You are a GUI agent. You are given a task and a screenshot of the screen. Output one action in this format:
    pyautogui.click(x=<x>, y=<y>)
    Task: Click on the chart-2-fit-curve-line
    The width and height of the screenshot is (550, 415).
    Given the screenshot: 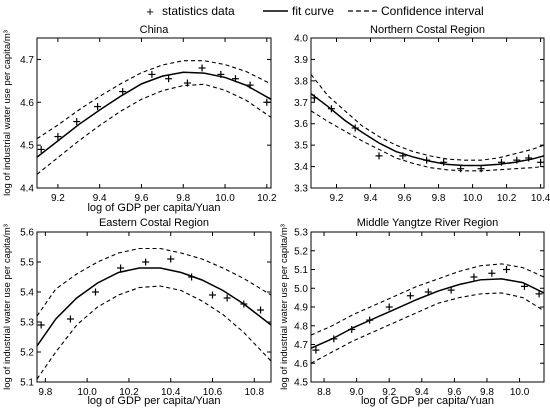 What is the action you would take?
    pyautogui.click(x=154, y=307)
    